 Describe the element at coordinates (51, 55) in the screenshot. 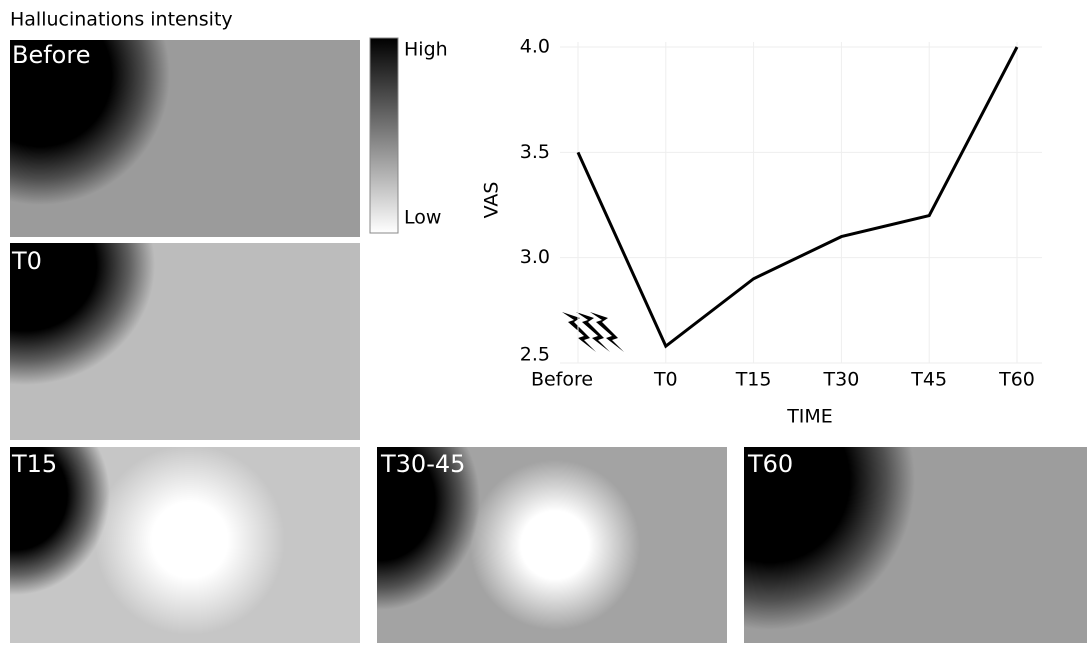

I see `panel-label: Before` at that location.